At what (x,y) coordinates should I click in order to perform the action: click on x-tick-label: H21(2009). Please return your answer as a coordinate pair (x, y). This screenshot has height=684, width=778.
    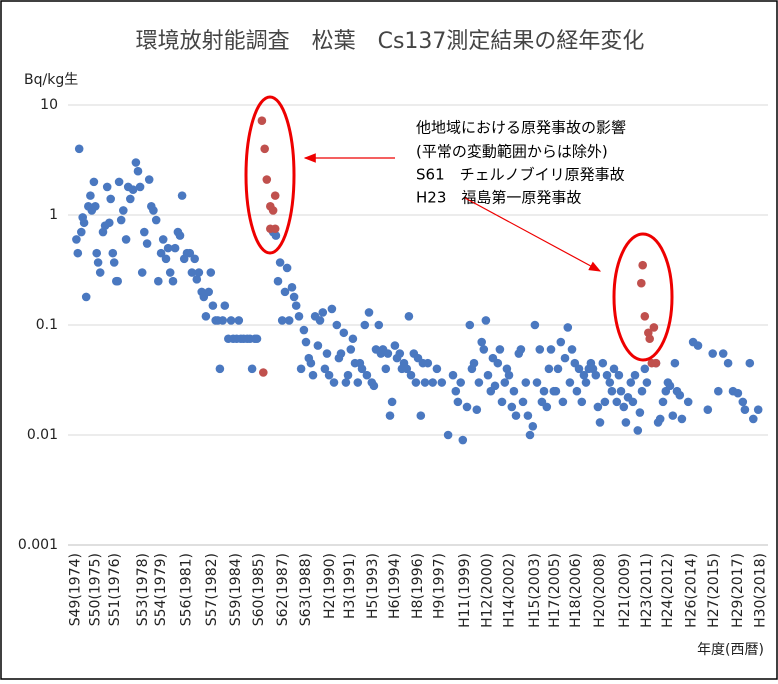
    Looking at the image, I should click on (625, 590).